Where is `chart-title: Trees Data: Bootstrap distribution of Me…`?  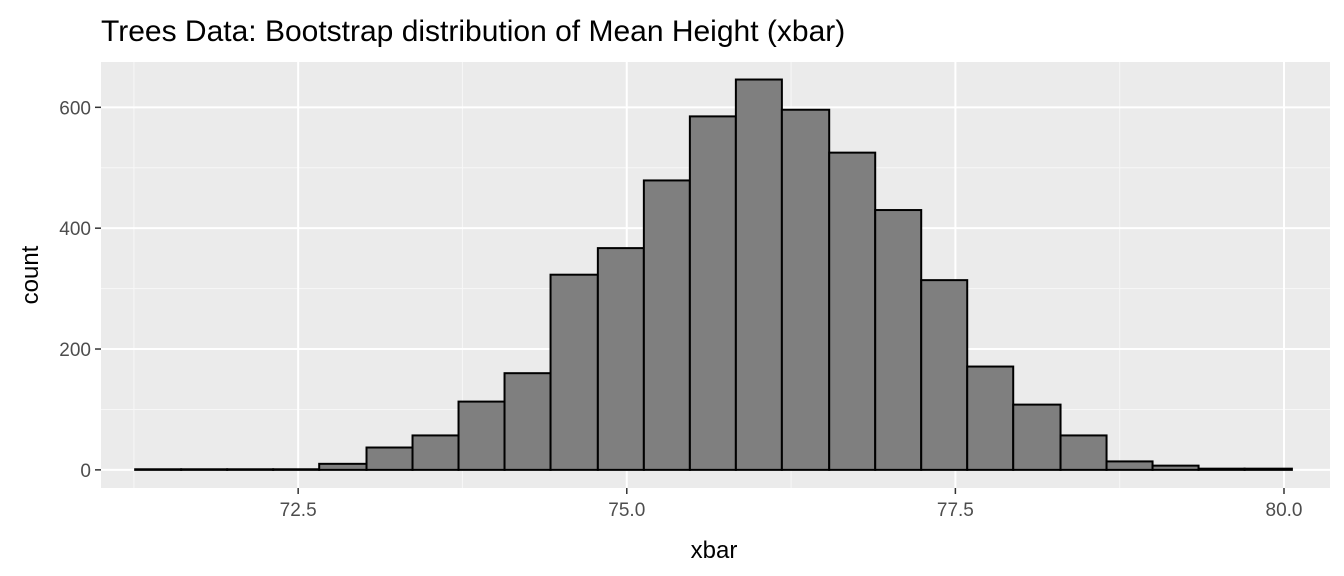
chart-title: Trees Data: Bootstrap distribution of Me… is located at coordinates (473, 31).